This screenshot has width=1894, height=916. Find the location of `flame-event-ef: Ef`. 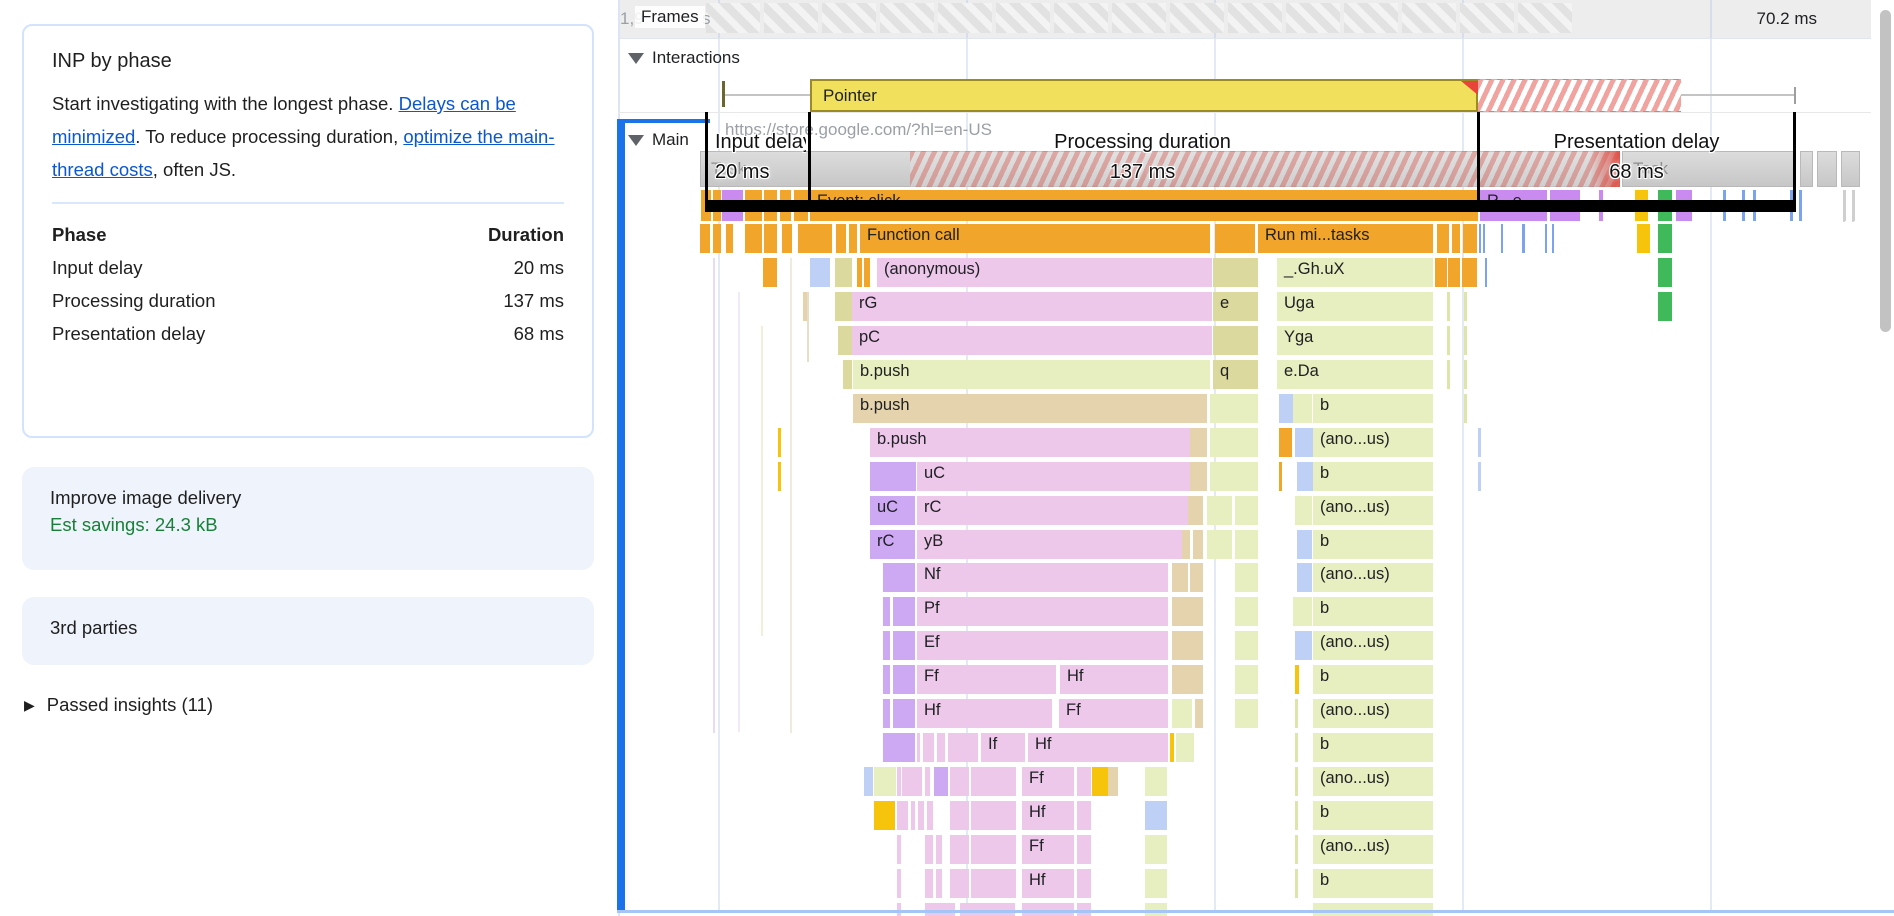

flame-event-ef: Ef is located at coordinates (1042, 645).